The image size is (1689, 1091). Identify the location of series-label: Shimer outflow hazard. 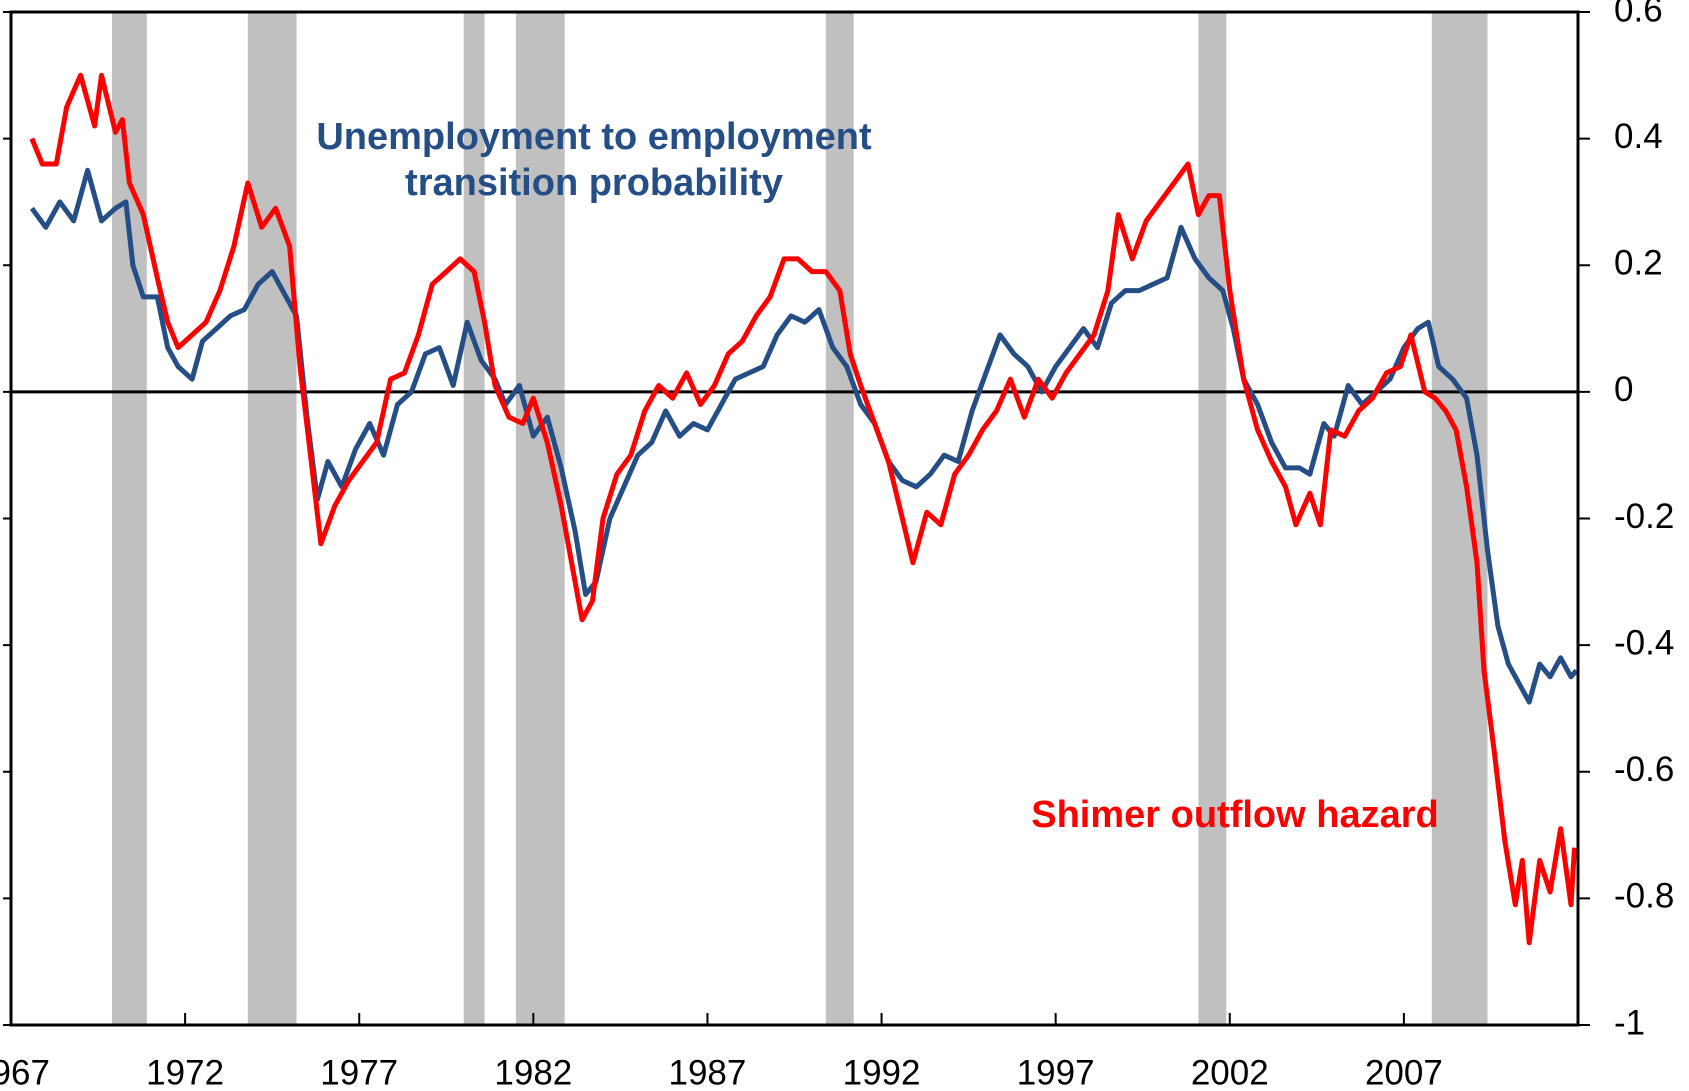
(1235, 815).